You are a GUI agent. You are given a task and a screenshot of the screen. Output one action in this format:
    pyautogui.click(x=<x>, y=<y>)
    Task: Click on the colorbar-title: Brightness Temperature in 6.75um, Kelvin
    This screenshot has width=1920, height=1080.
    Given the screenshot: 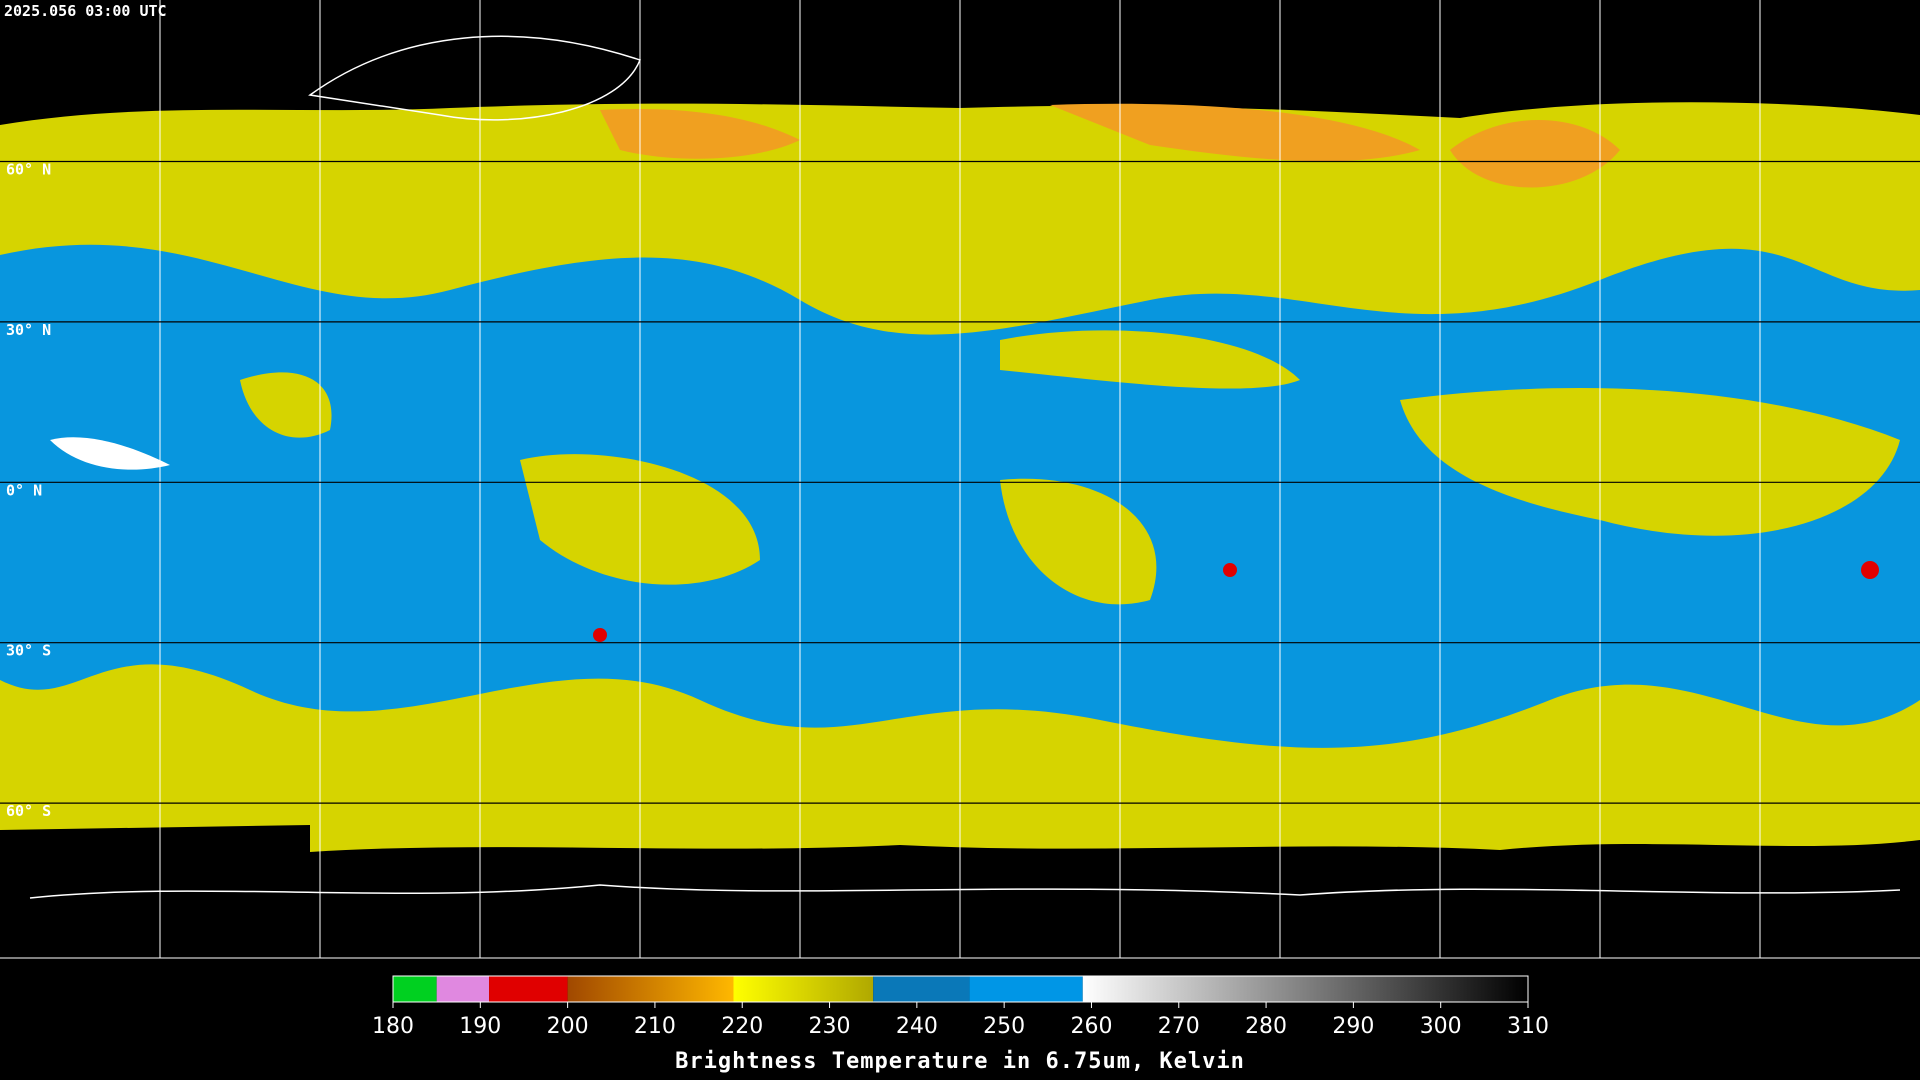 What is the action you would take?
    pyautogui.click(x=960, y=1061)
    